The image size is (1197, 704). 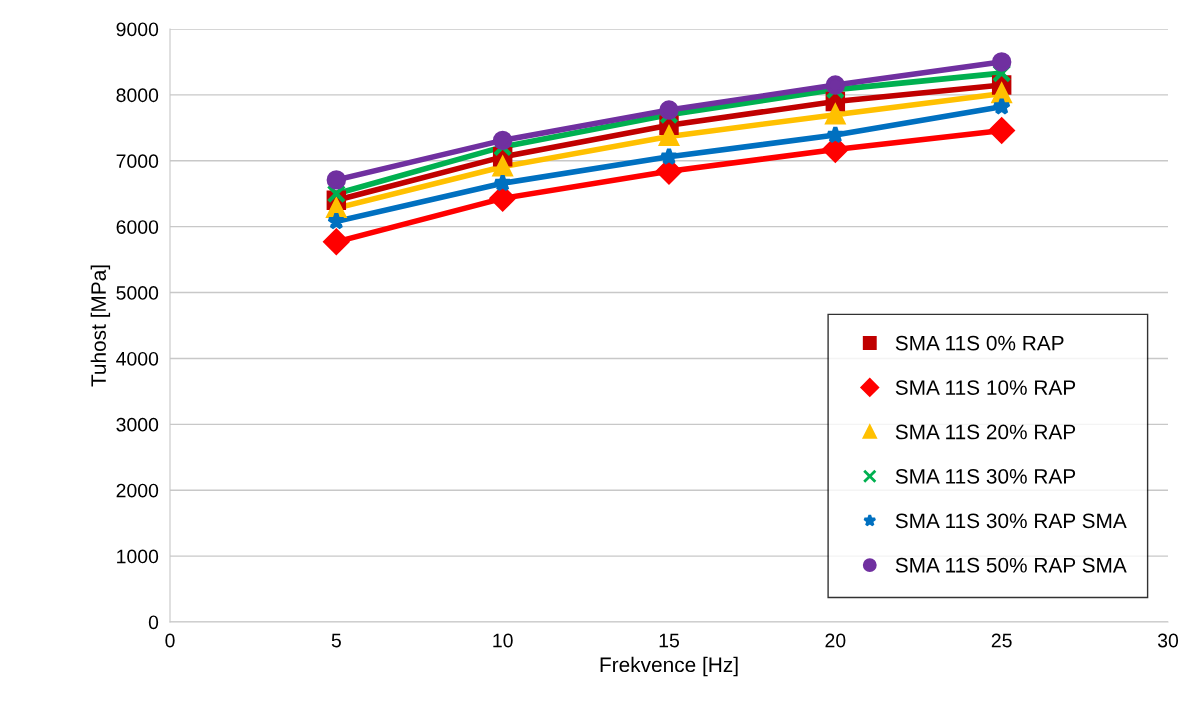 What do you see at coordinates (137, 490) in the screenshot?
I see `y-tick-label: 2000` at bounding box center [137, 490].